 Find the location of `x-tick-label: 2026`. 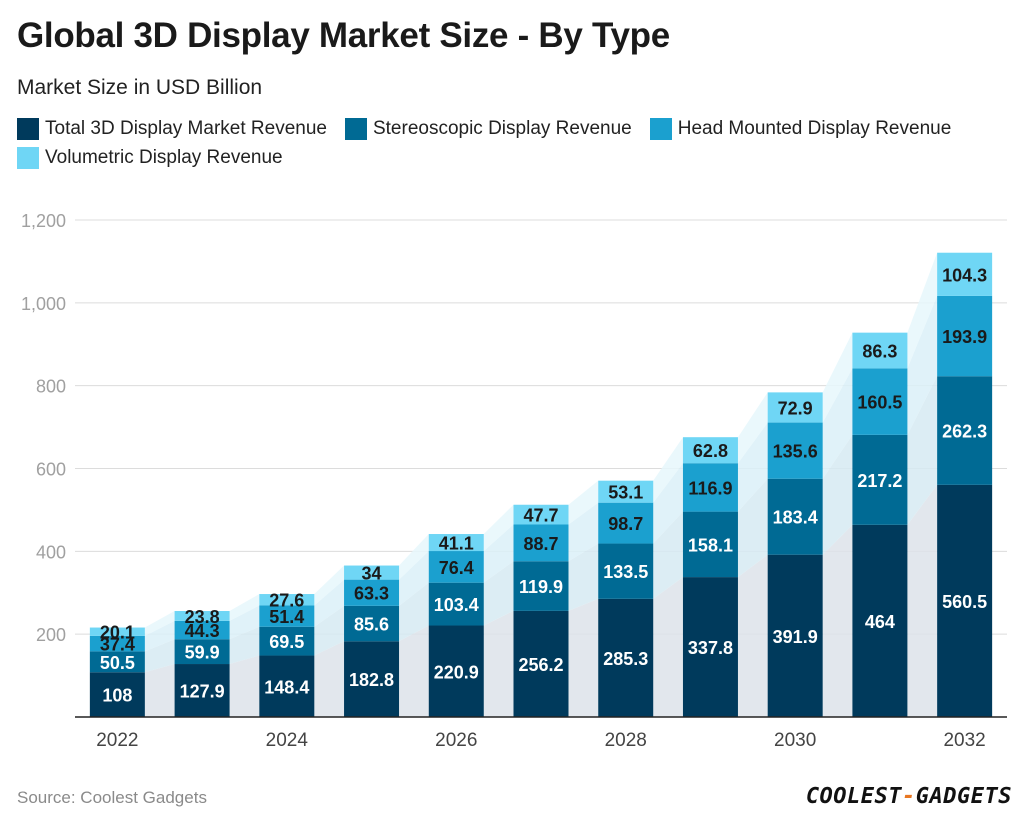

x-tick-label: 2026 is located at coordinates (456, 740).